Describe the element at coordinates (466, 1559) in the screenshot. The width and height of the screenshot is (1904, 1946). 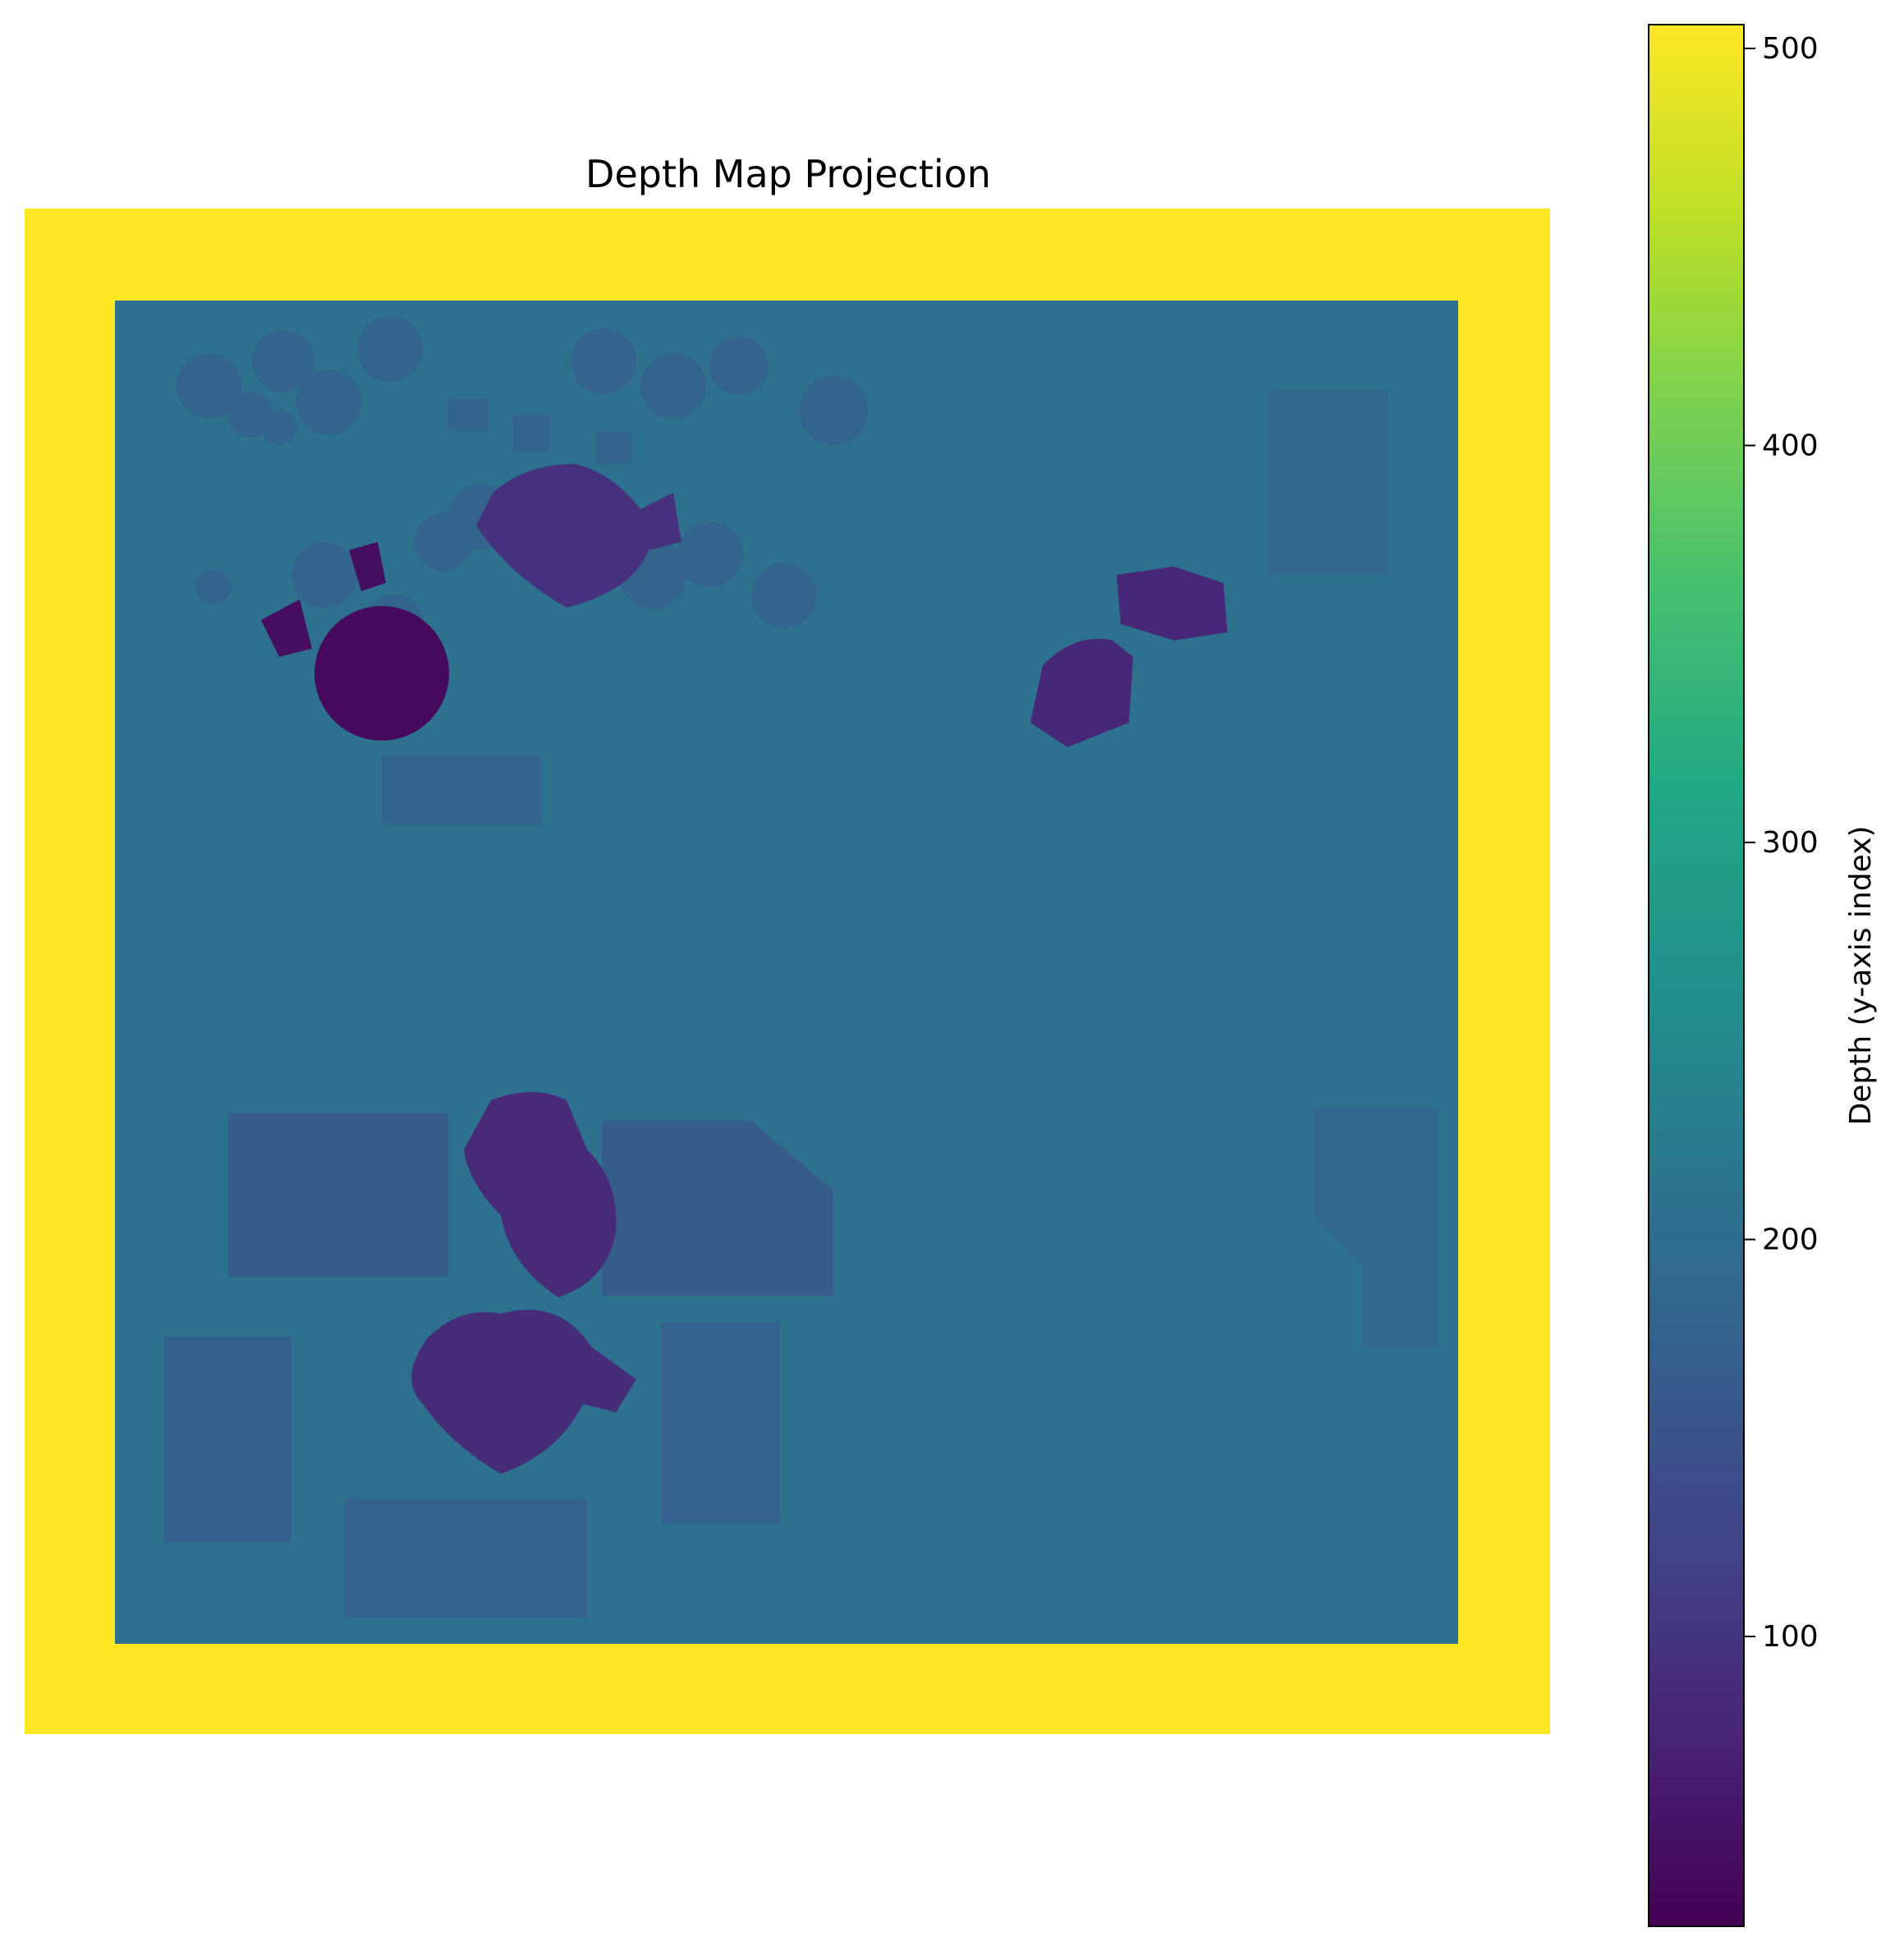
I see `building-bottom-row` at that location.